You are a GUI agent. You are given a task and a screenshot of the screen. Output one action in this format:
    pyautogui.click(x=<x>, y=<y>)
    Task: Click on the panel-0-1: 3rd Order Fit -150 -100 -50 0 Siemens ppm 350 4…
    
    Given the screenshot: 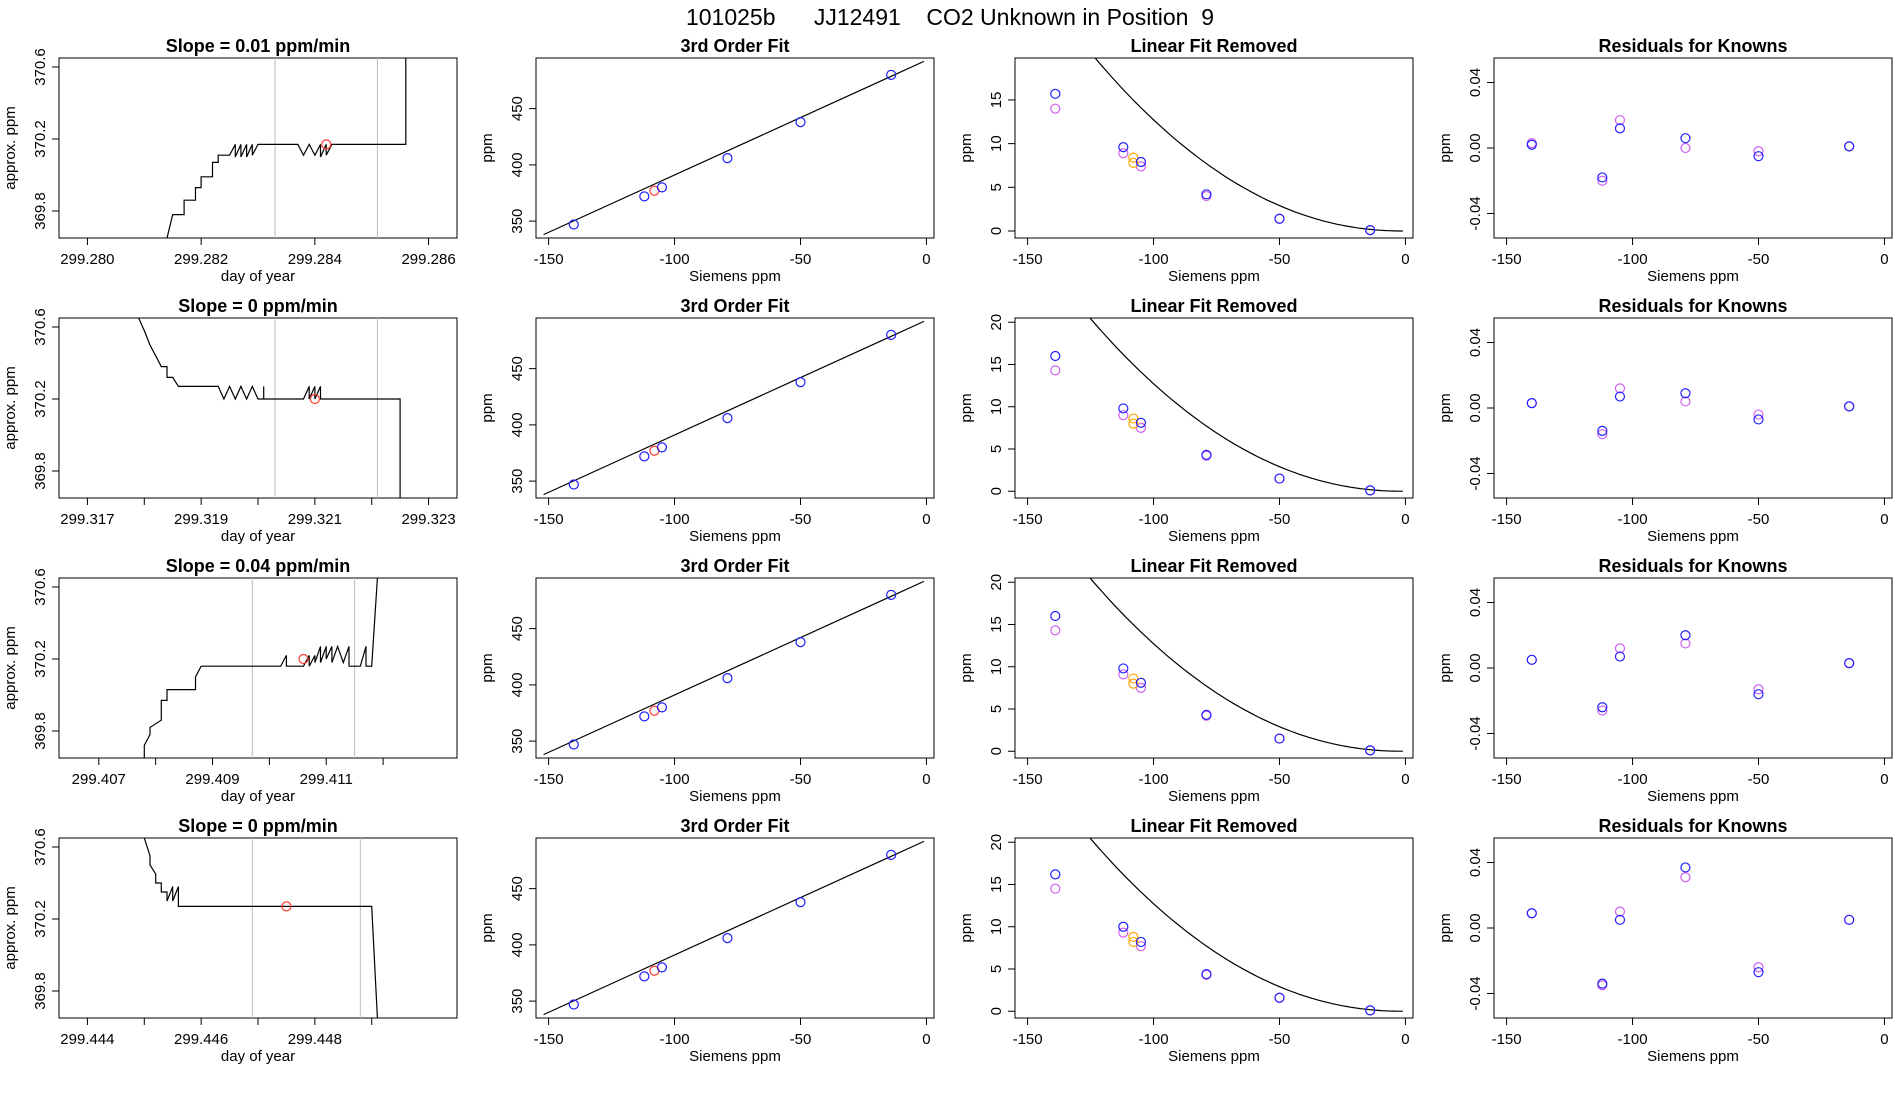 What is the action you would take?
    pyautogui.click(x=707, y=160)
    